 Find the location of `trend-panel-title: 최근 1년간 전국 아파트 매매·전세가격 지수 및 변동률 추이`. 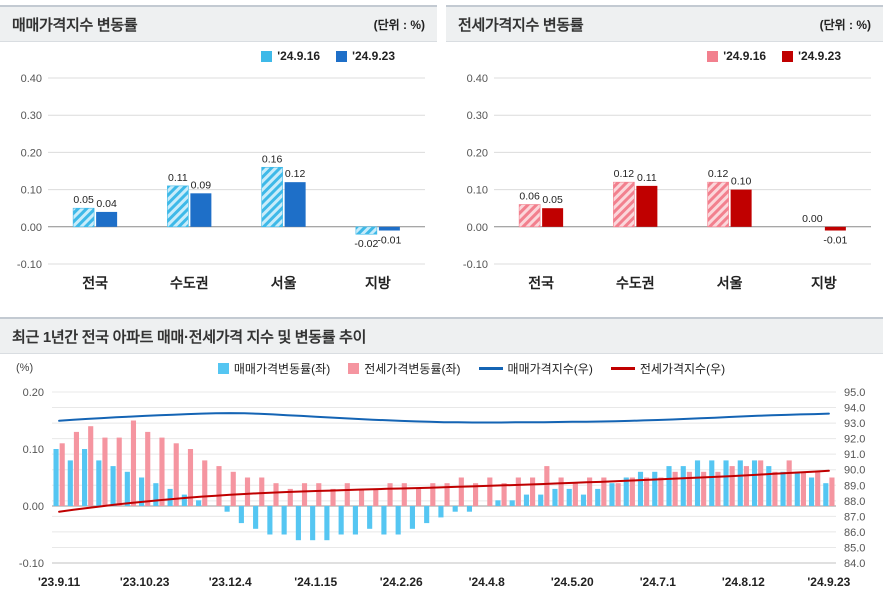

trend-panel-title: 최근 1년간 전국 아파트 매매·전세가격 지수 및 변동률 추이 is located at coordinates (189, 337).